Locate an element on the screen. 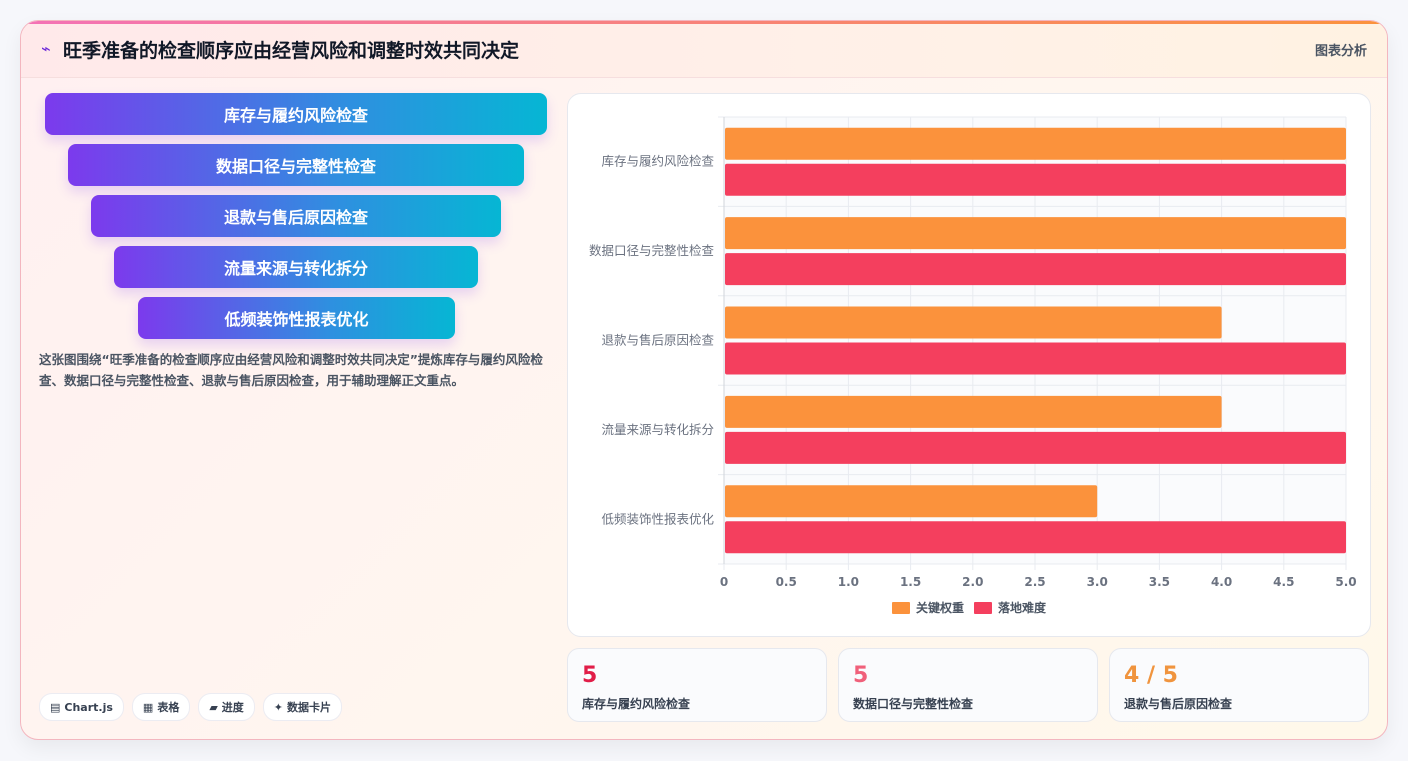 The height and width of the screenshot is (761, 1408). x-tick-label: 0 is located at coordinates (724, 582).